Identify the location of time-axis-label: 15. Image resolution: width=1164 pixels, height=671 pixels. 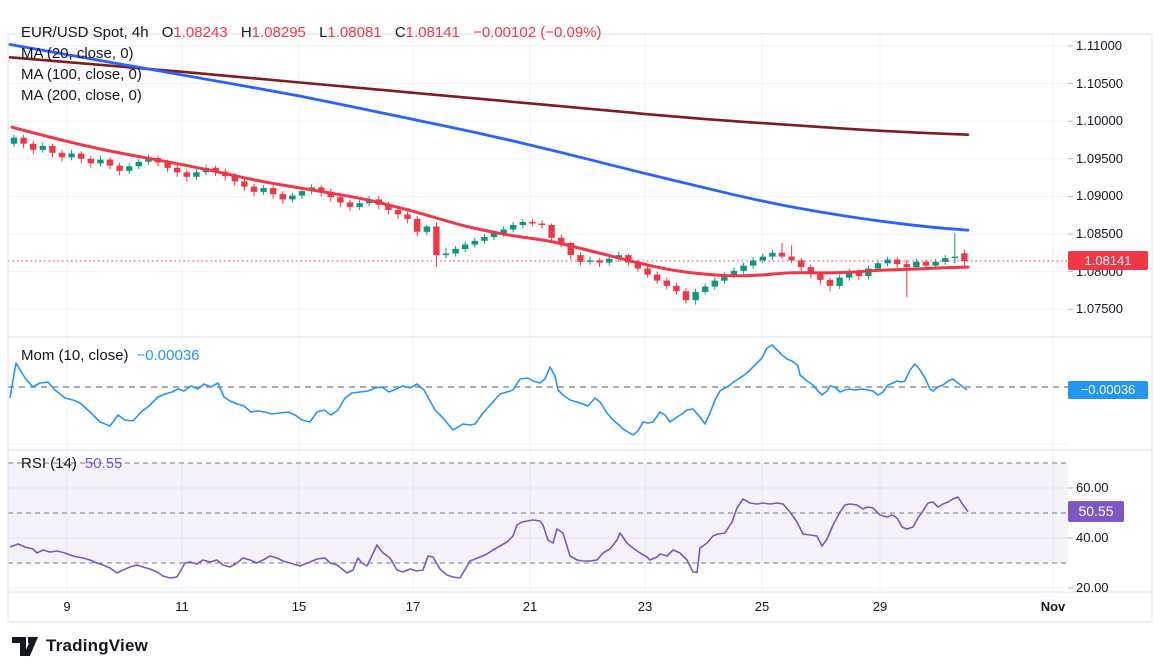
(299, 606).